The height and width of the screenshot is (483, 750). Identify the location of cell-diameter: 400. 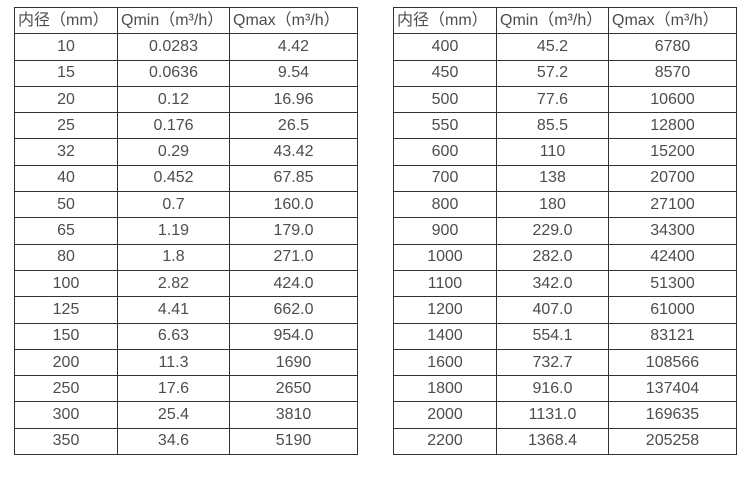
(445, 47).